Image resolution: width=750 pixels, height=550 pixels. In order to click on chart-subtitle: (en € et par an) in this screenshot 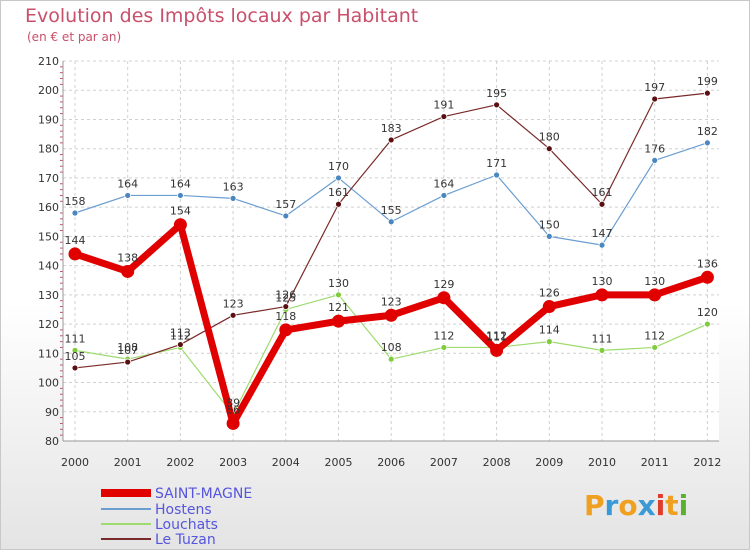, I will do `click(74, 37)`.